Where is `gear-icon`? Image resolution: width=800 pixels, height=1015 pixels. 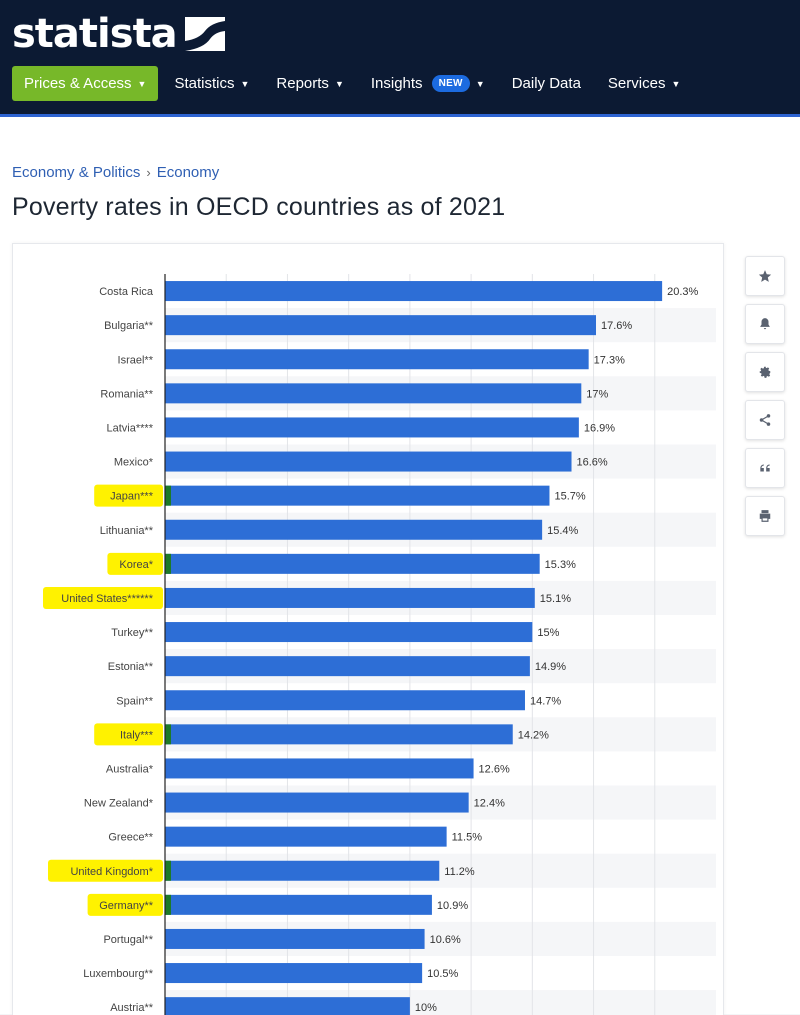
gear-icon is located at coordinates (765, 372).